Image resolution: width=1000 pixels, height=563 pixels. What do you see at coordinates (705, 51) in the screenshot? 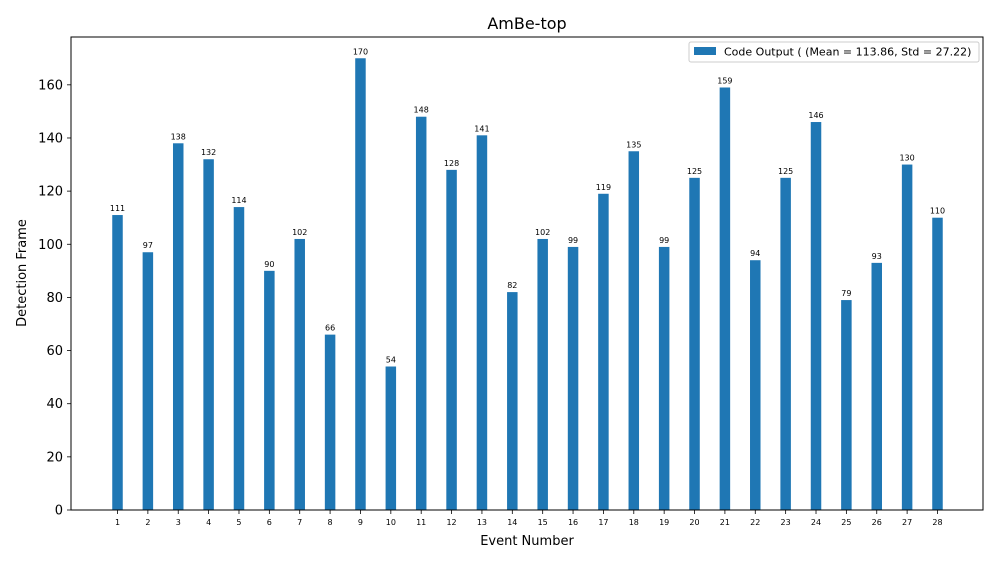
I see `legend-swatch` at bounding box center [705, 51].